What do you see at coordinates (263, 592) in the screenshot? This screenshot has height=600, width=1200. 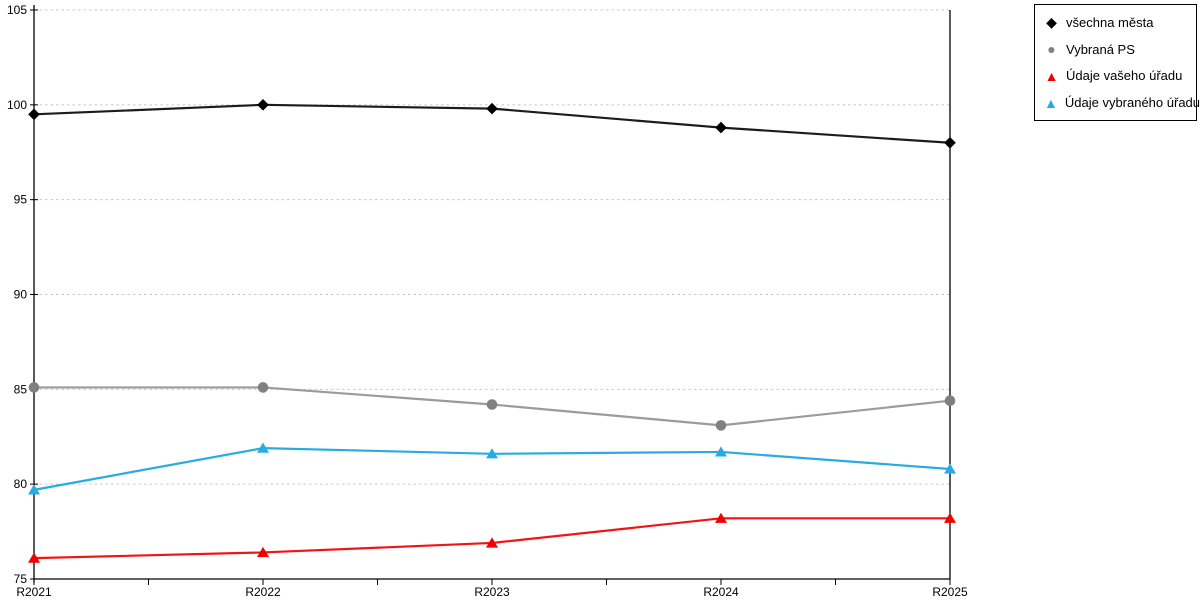 I see `x-axis-label: R2022` at bounding box center [263, 592].